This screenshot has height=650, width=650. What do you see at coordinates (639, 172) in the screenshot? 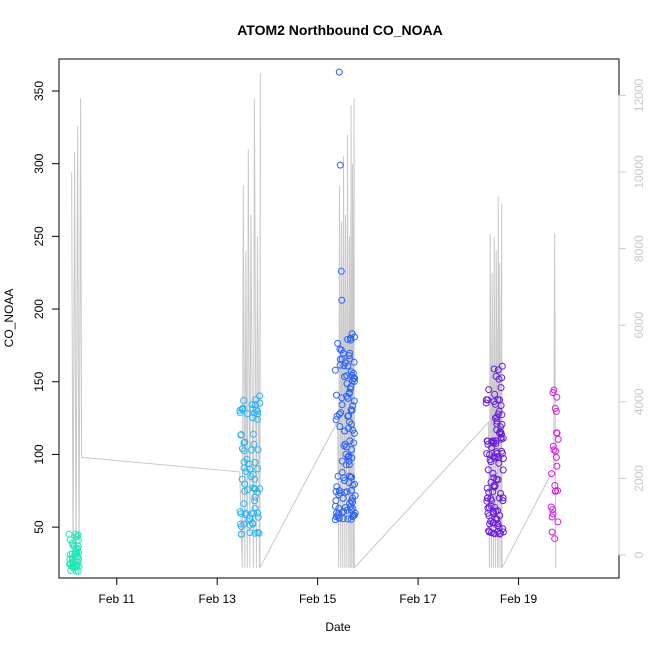
I see `y2-tick-label: 10000` at bounding box center [639, 172].